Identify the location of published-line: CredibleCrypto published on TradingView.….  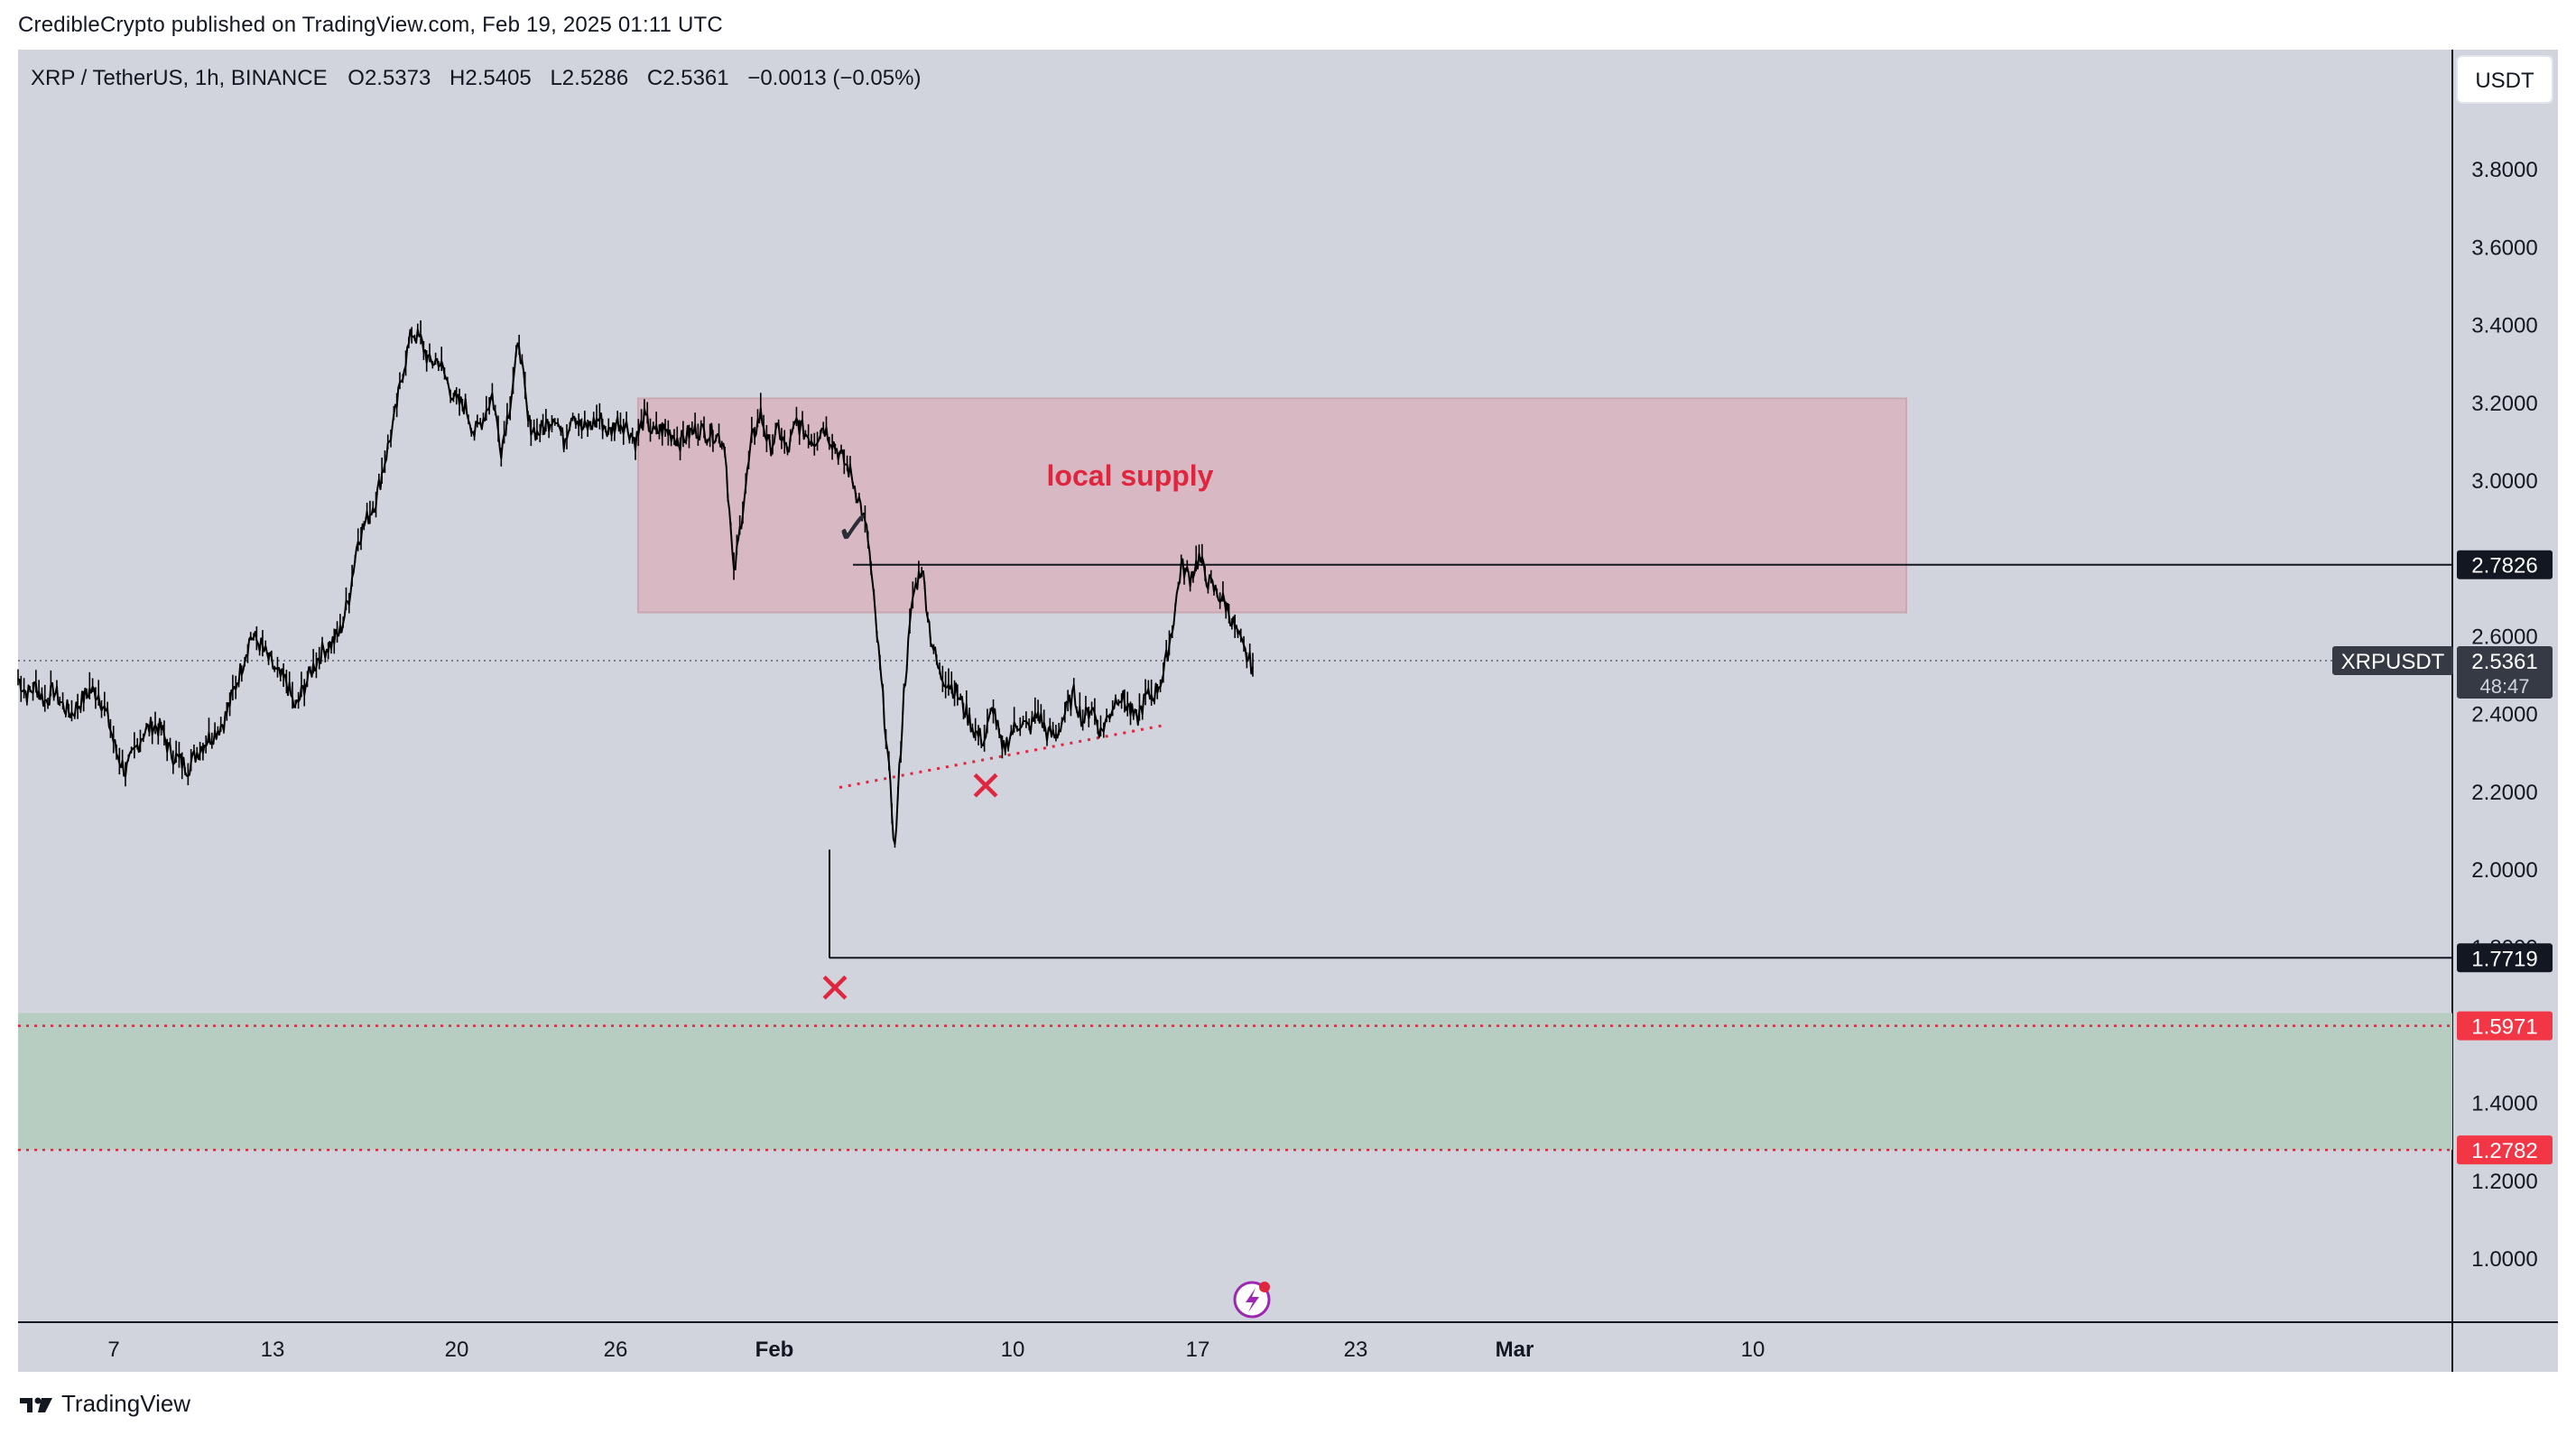
(370, 25).